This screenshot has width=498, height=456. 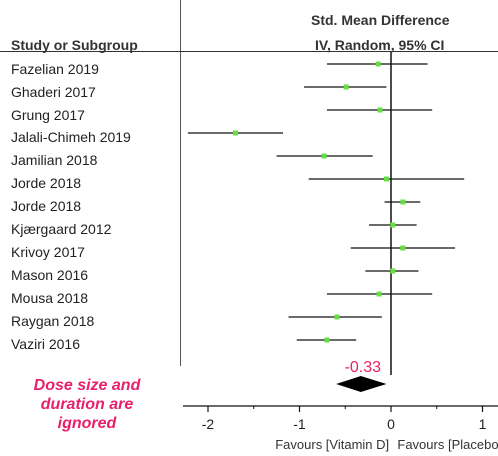 What do you see at coordinates (87, 385) in the screenshot?
I see `annotation-line1: Dose size and` at bounding box center [87, 385].